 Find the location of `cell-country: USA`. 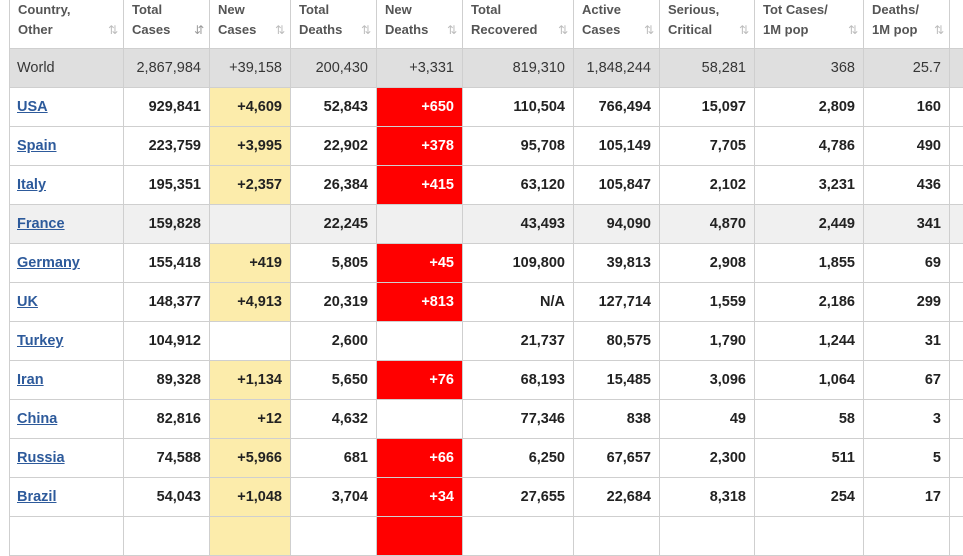

cell-country: USA is located at coordinates (67, 107).